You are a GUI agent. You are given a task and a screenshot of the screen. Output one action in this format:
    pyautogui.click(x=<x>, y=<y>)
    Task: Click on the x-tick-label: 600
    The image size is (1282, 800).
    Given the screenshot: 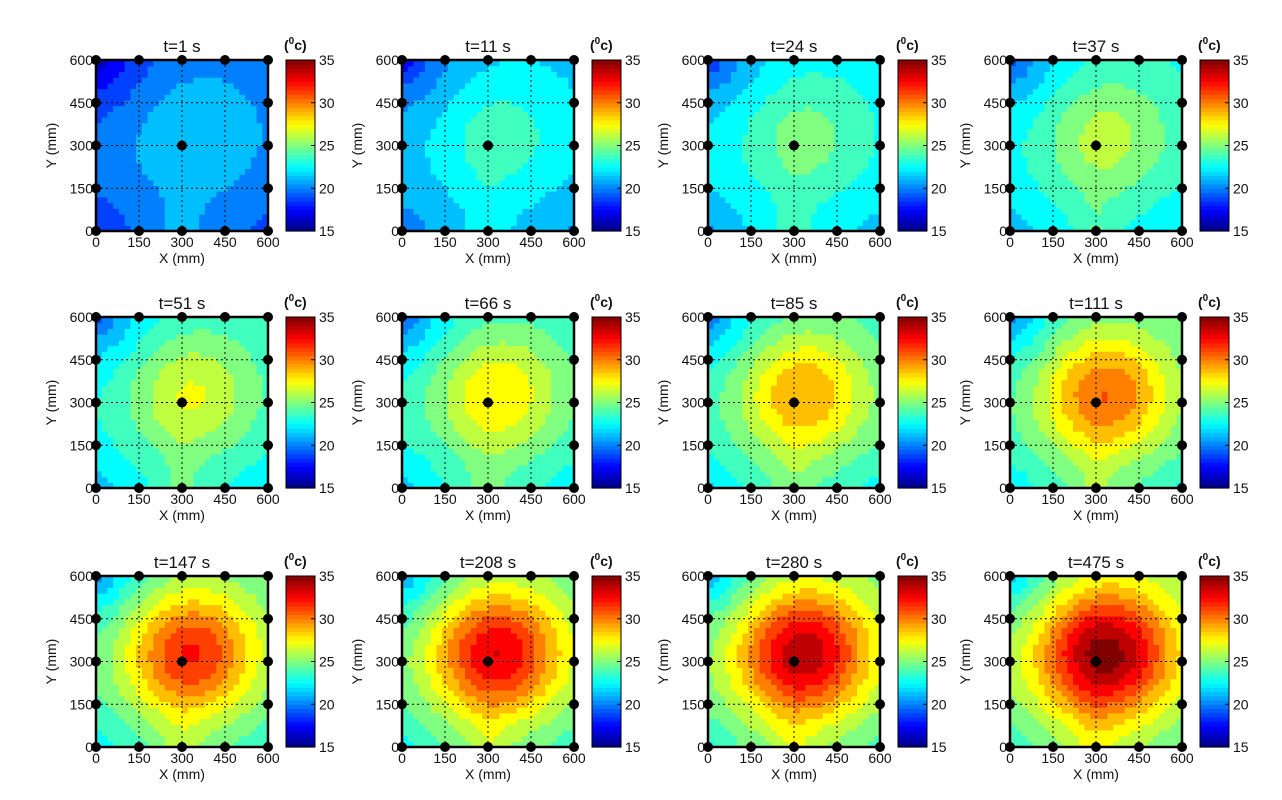 What is the action you would take?
    pyautogui.click(x=268, y=242)
    